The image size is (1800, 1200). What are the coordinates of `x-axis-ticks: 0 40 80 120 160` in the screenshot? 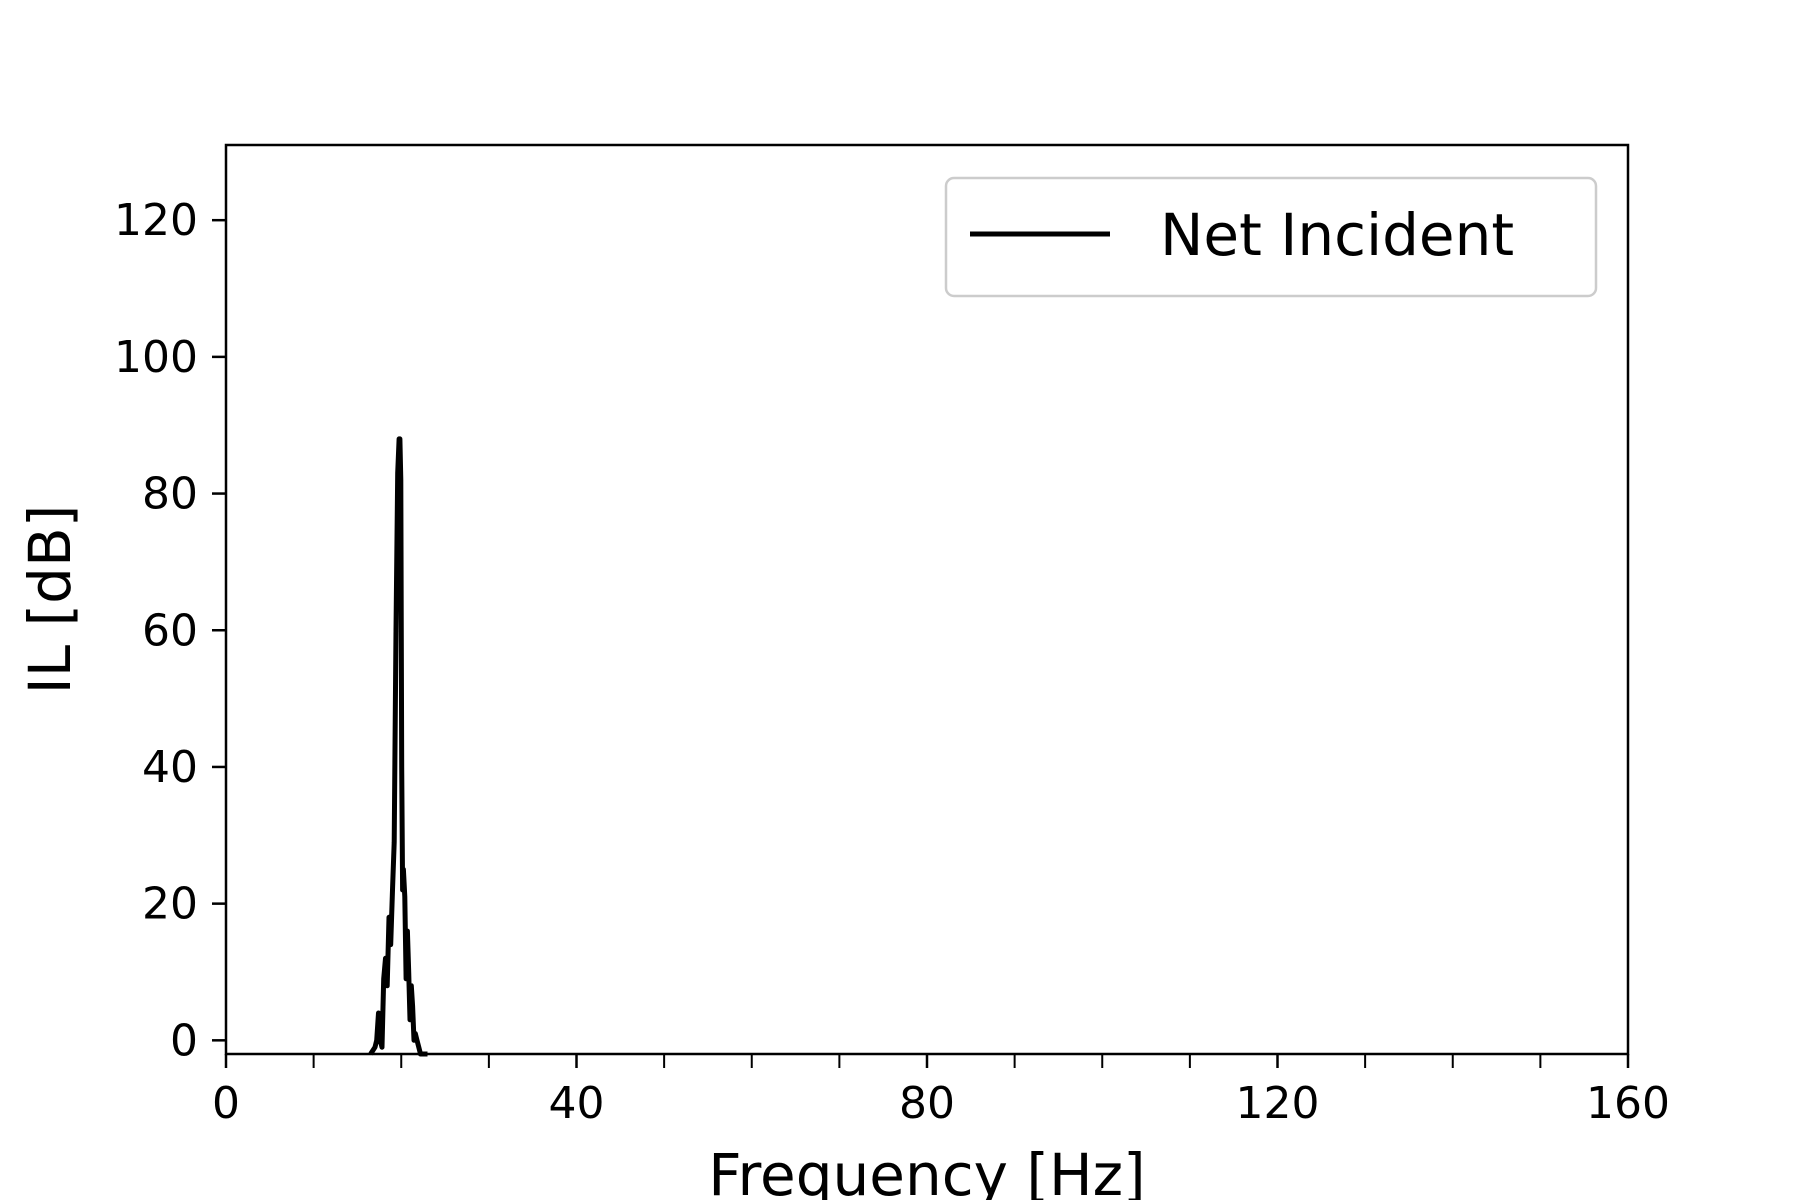 It's located at (941, 1091).